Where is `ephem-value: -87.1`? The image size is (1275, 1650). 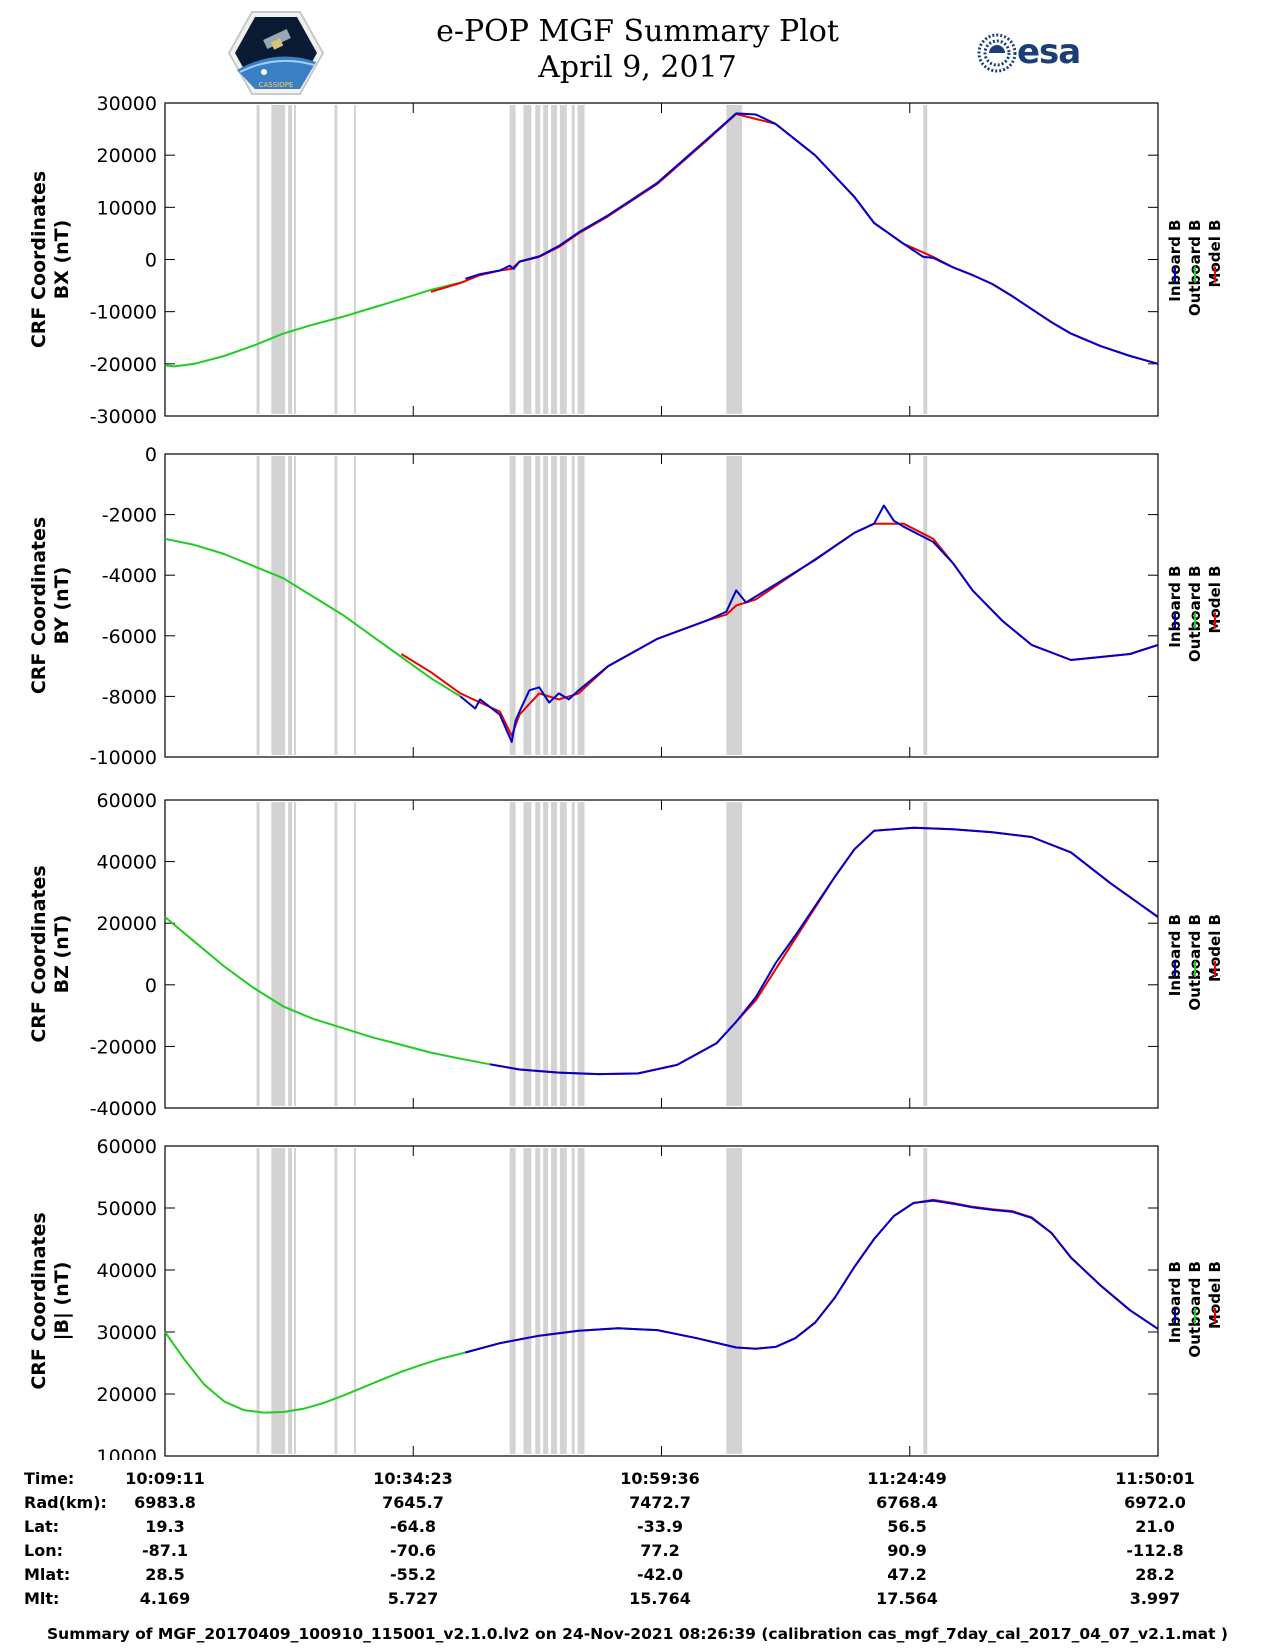 ephem-value: -87.1 is located at coordinates (165, 1550).